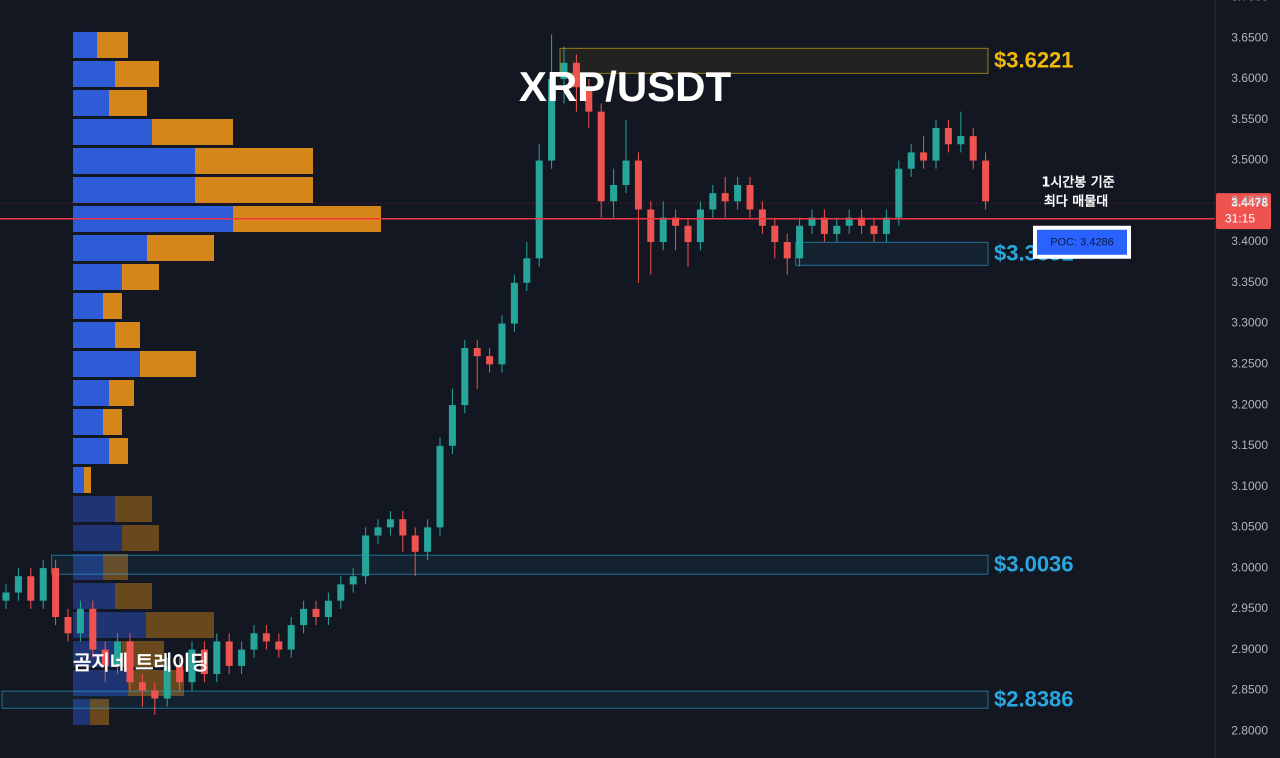 This screenshot has width=1280, height=758. Describe the element at coordinates (1249, 37) in the screenshot. I see `y-tick-label: 3.6500` at that location.